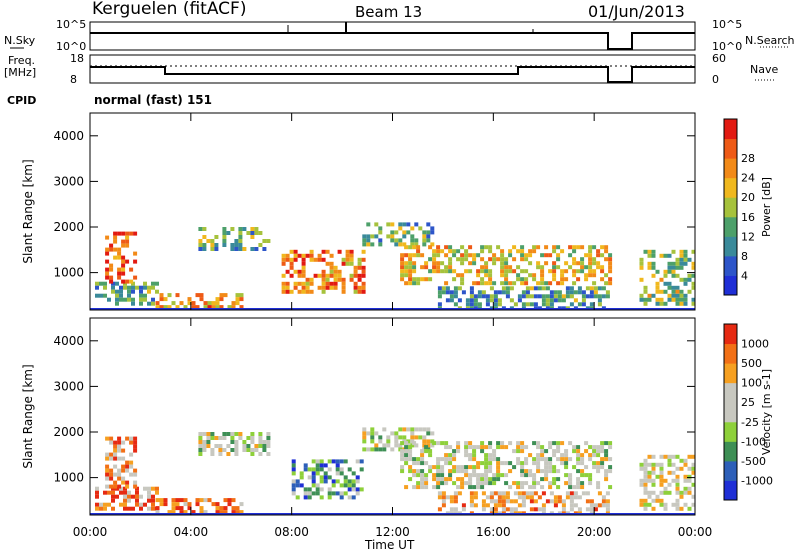 The height and width of the screenshot is (554, 800). Describe the element at coordinates (71, 24) in the screenshot. I see `nsky-tick-top: 10^5` at that location.